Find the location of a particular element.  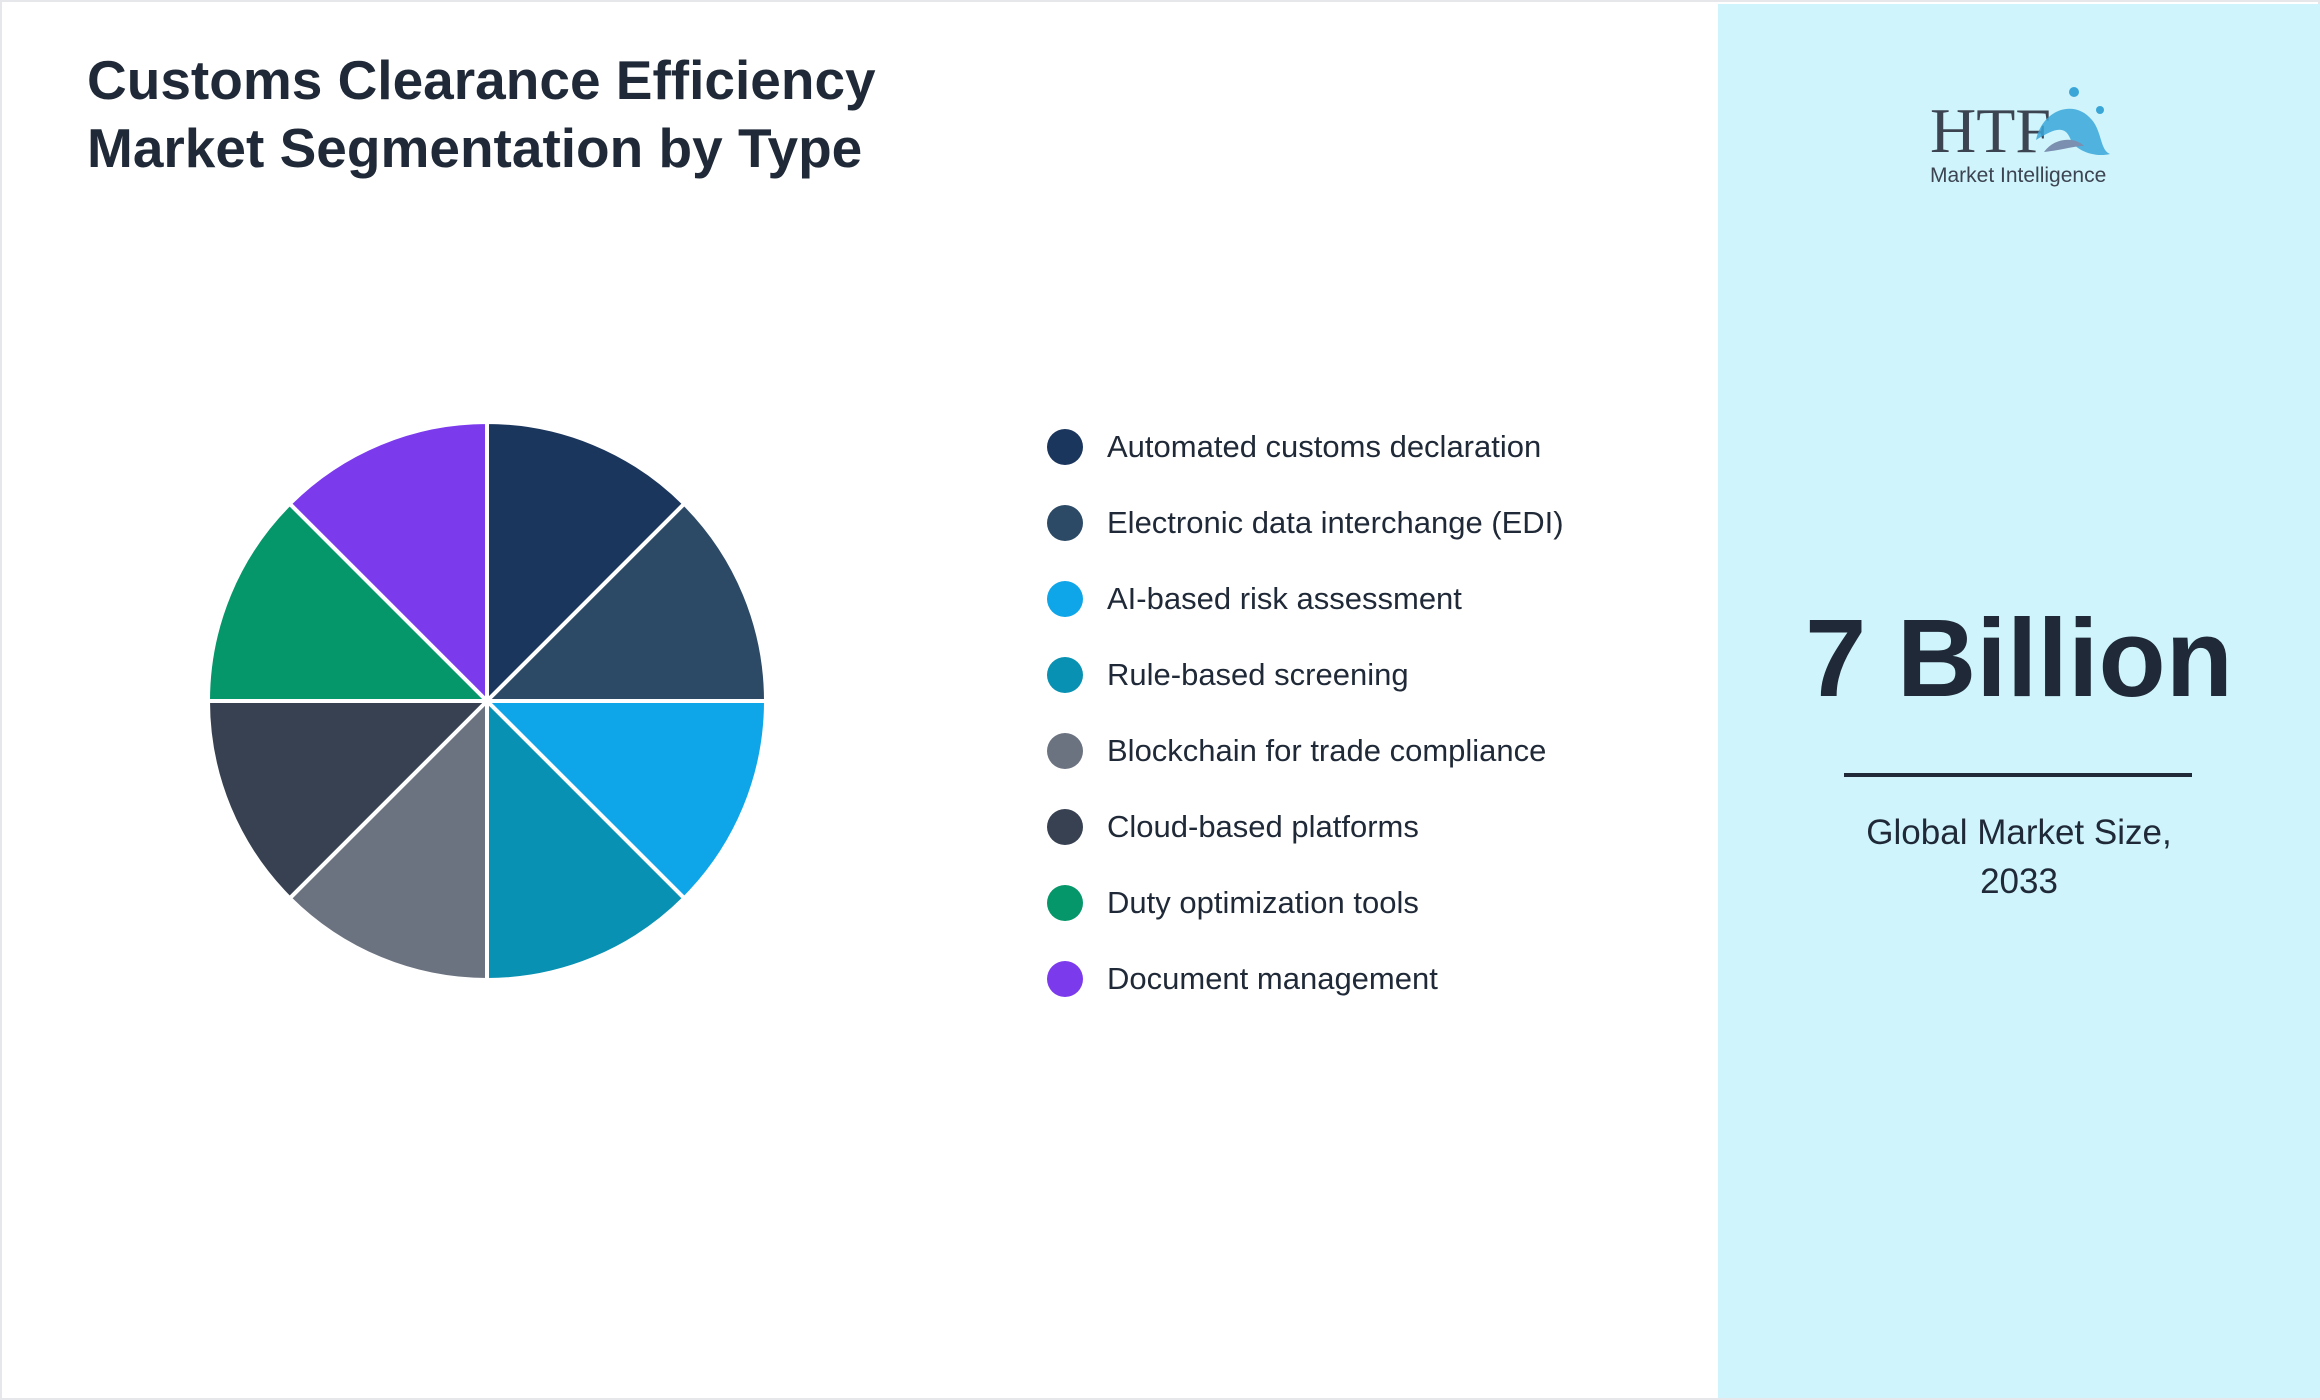

legend-item: Rule-based screening is located at coordinates (1305, 675).